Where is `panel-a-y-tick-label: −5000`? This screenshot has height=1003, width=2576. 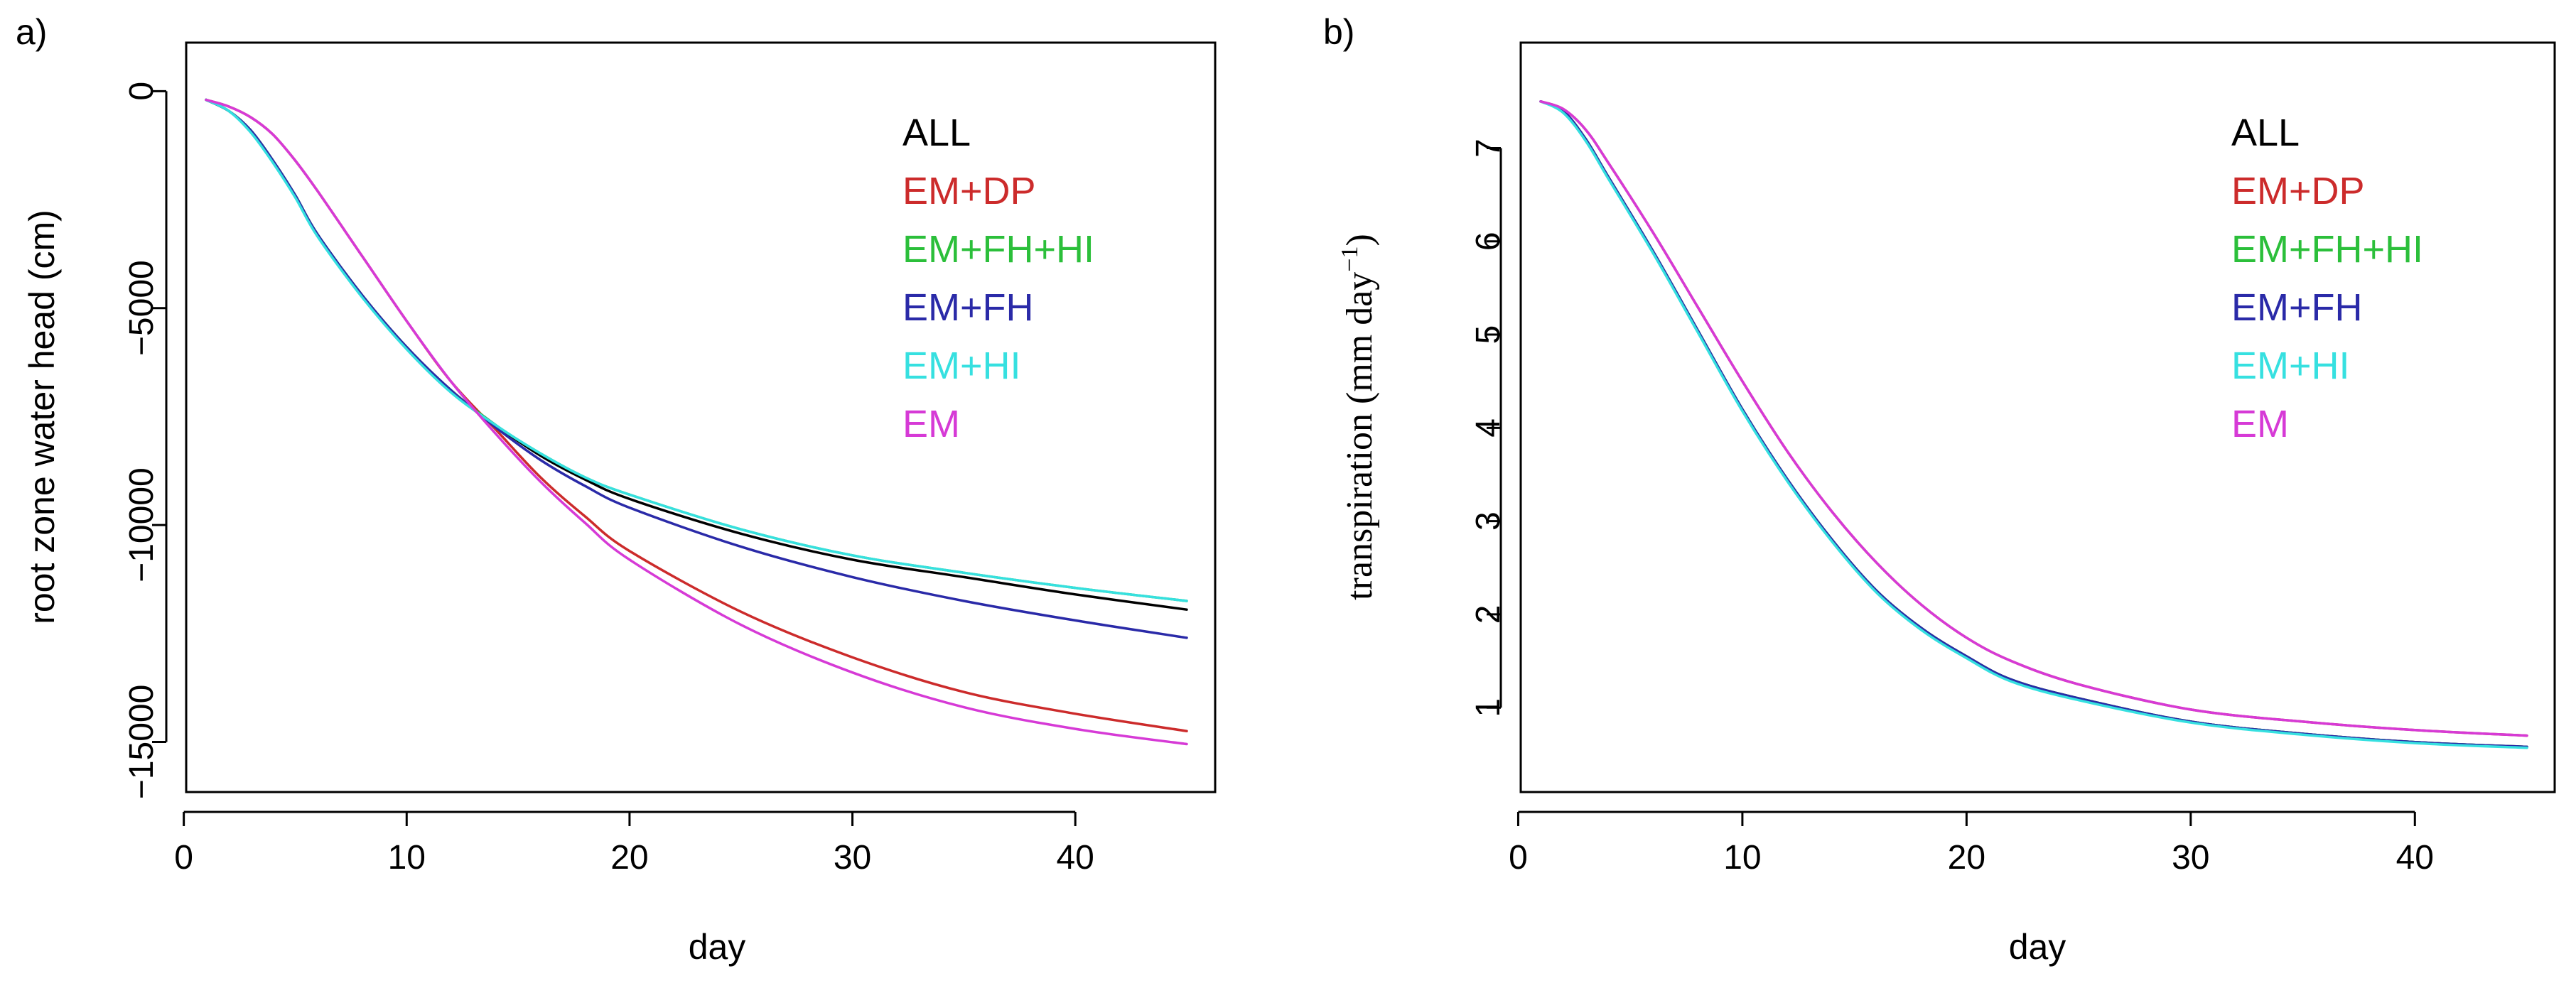
panel-a-y-tick-label: −5000 is located at coordinates (142, 308).